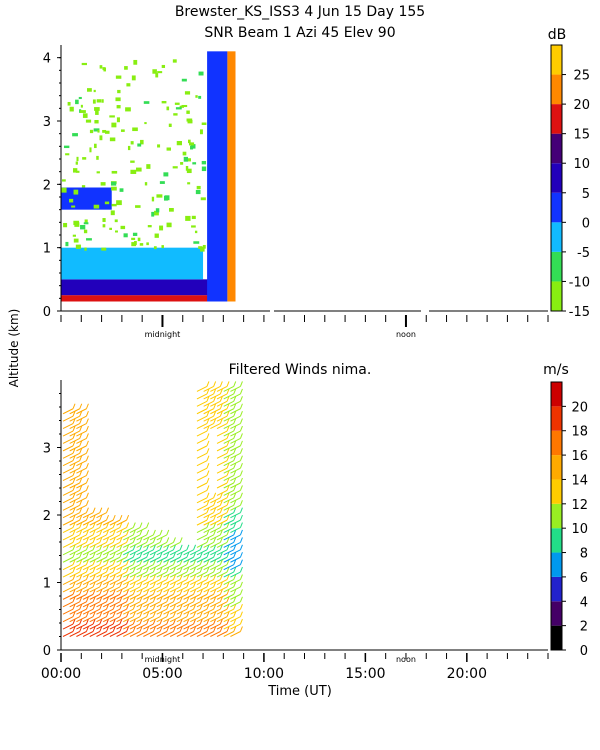 The width and height of the screenshot is (600, 750). Describe the element at coordinates (579, 407) in the screenshot. I see `winds-colorbar-label: 20` at that location.